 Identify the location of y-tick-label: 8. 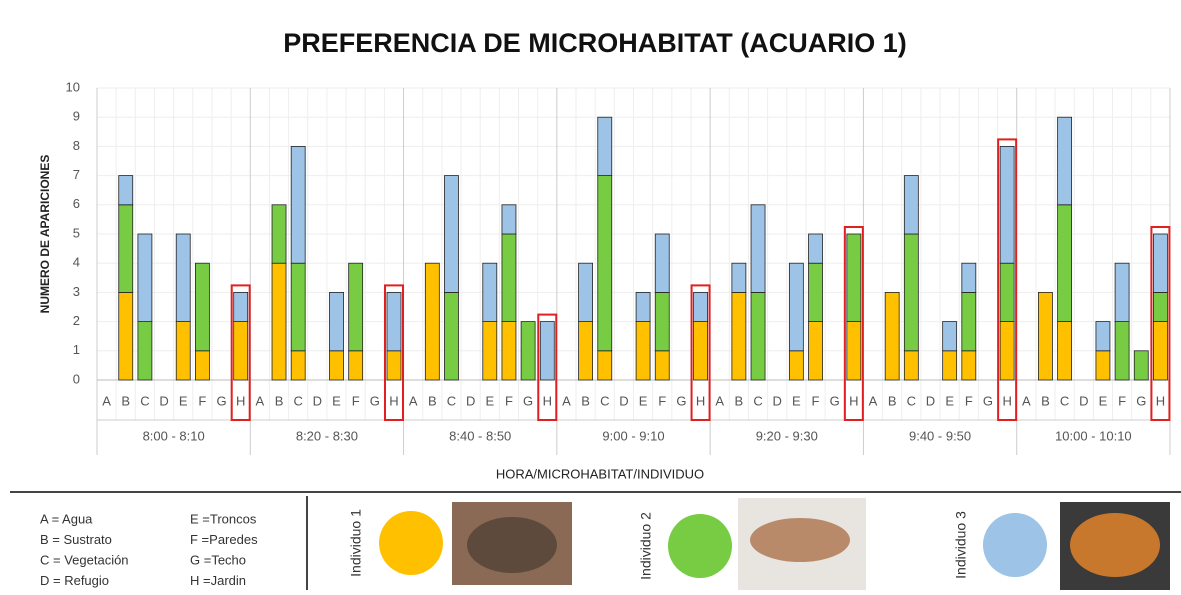
(76, 145).